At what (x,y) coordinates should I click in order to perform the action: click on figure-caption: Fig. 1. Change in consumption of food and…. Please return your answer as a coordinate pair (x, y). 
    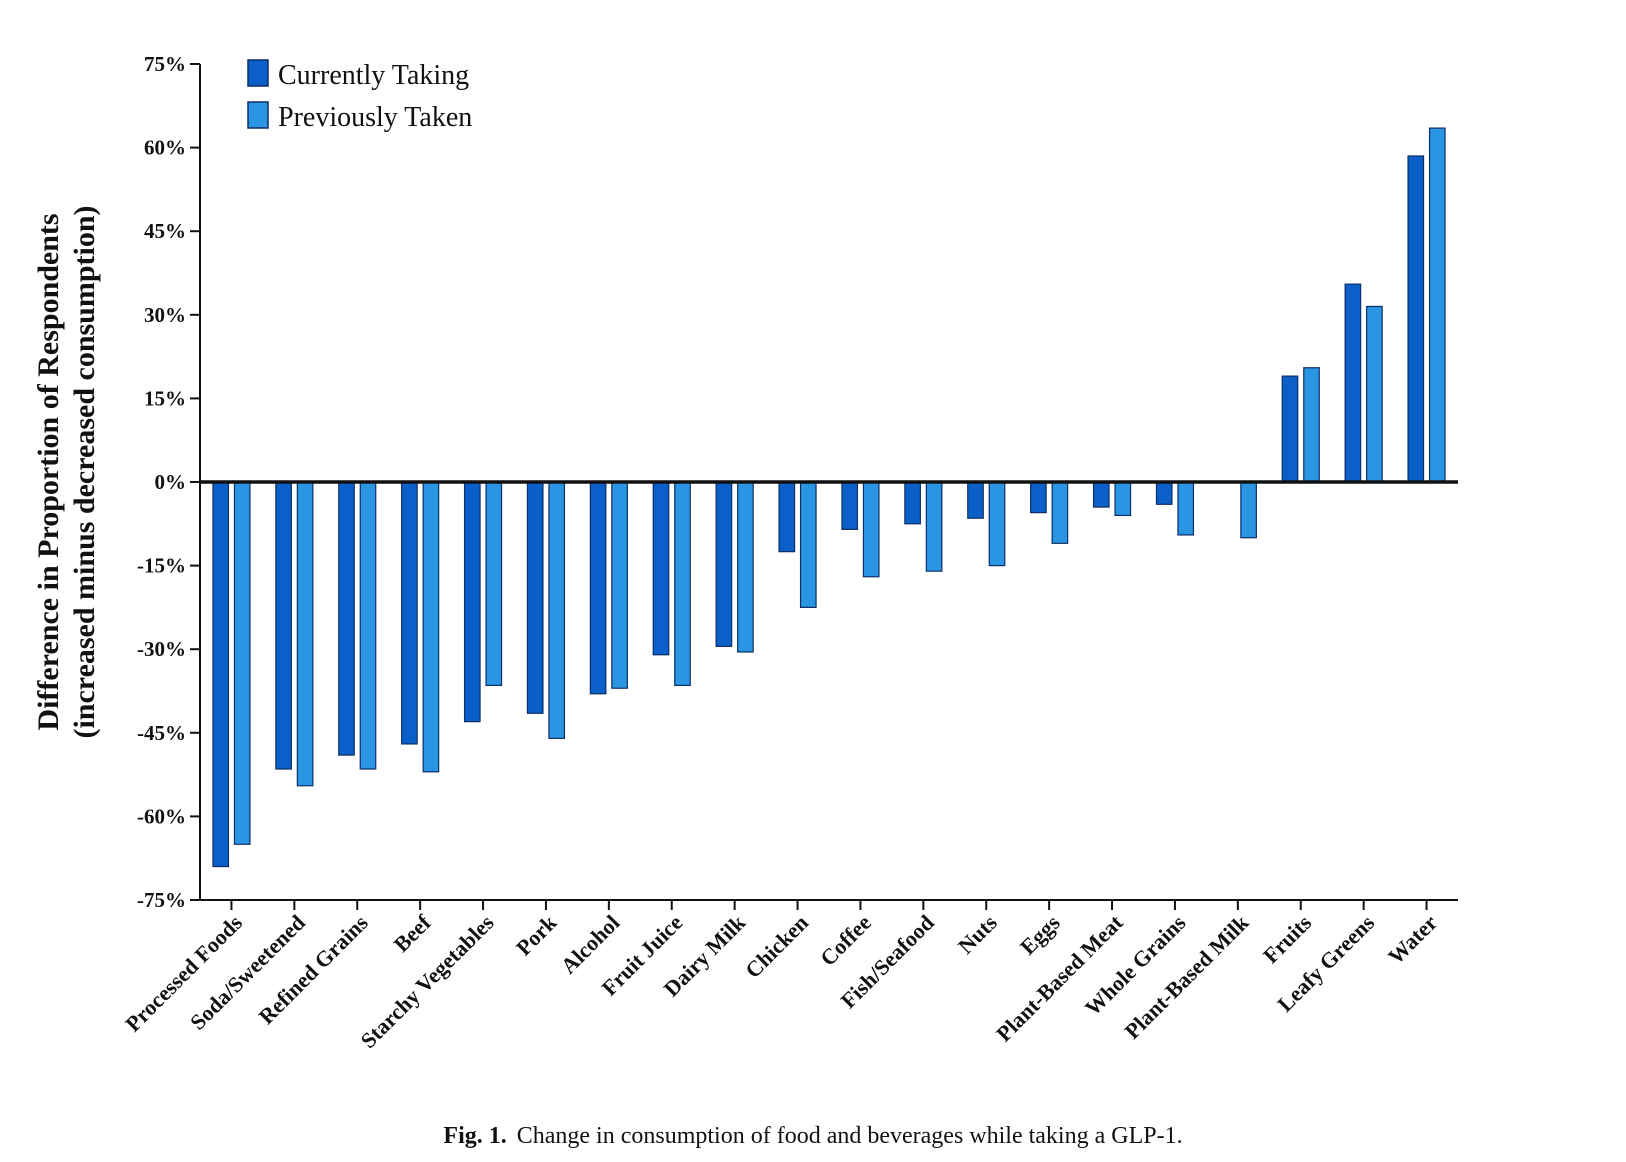
    Looking at the image, I should click on (813, 1136).